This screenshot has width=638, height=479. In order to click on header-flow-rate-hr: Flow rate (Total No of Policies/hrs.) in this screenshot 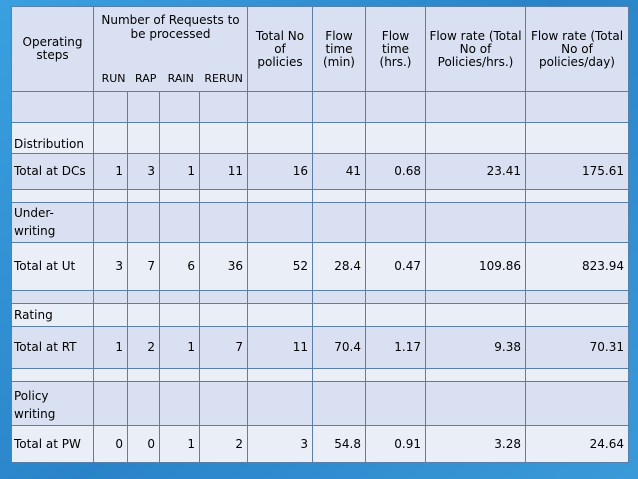, I will do `click(475, 49)`.